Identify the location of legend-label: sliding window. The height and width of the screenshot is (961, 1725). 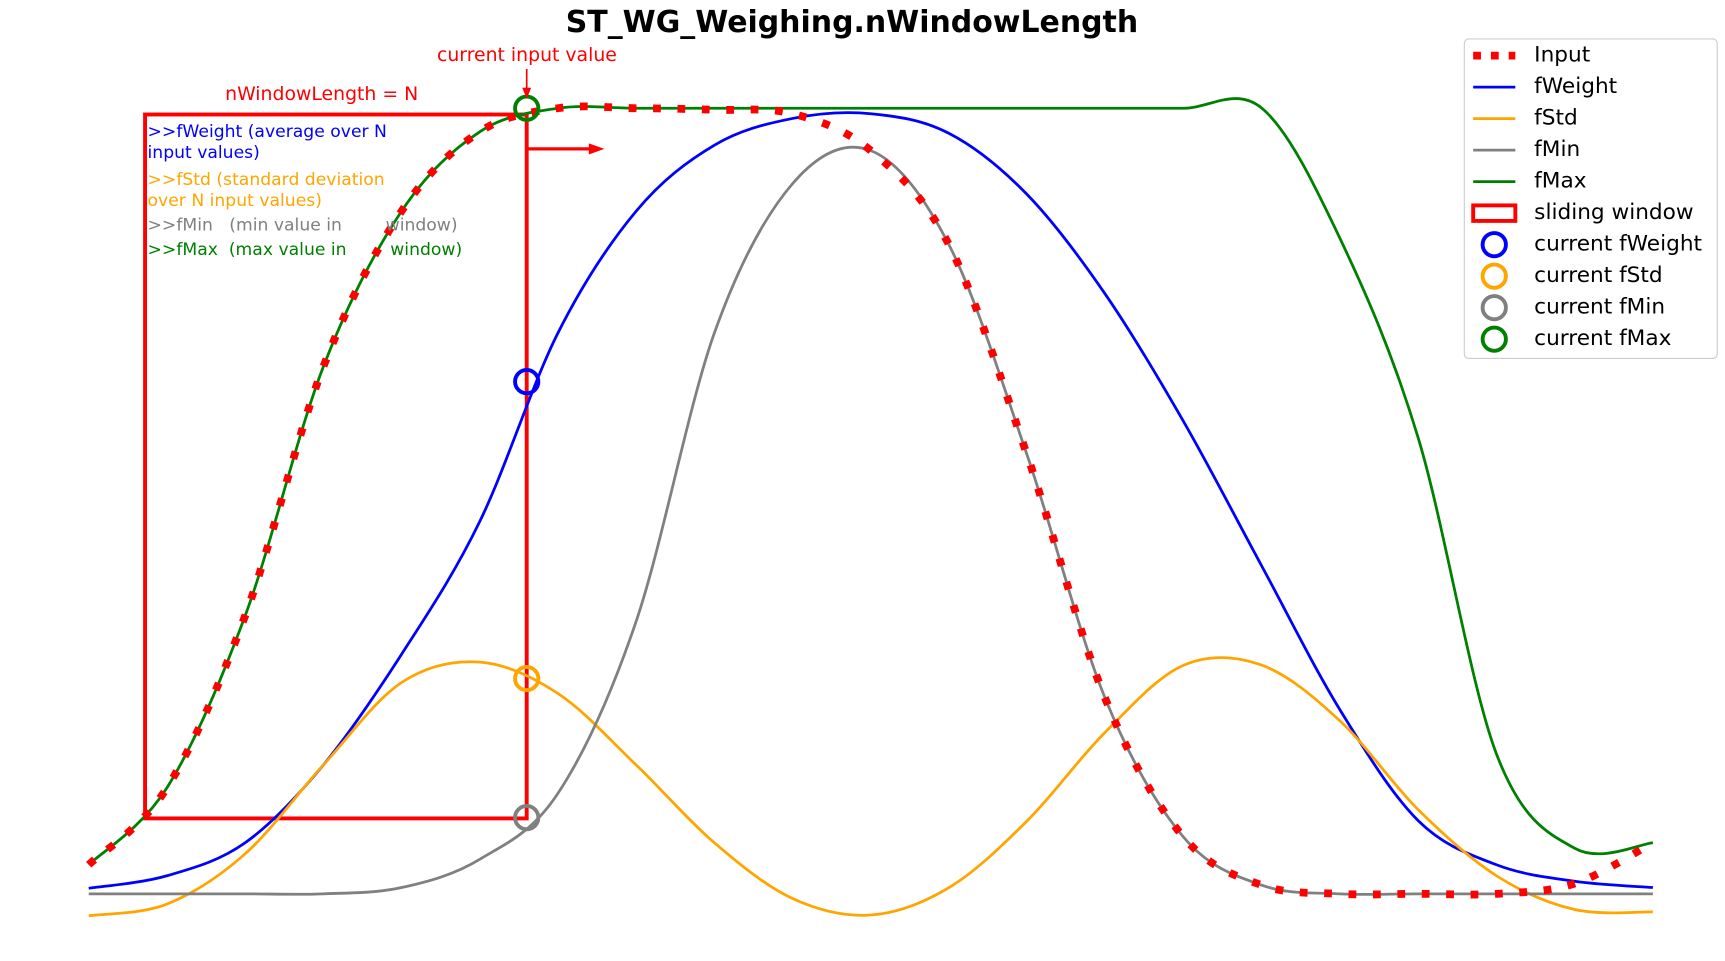
(1613, 212).